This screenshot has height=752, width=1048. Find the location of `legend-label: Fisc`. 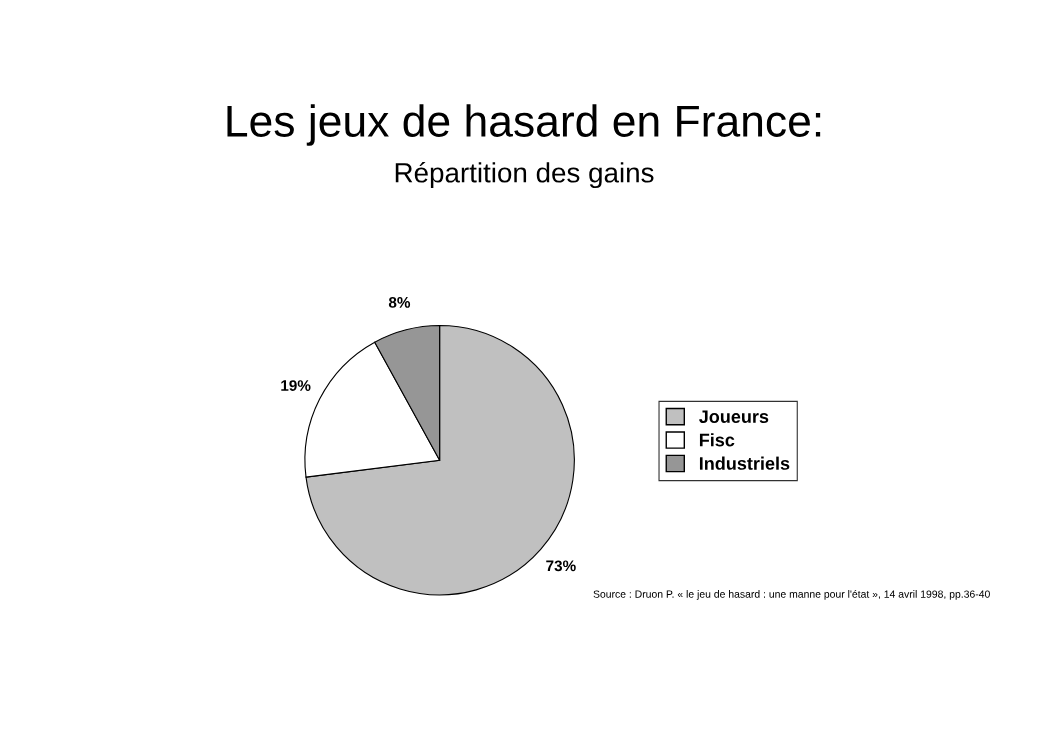

legend-label: Fisc is located at coordinates (717, 440).